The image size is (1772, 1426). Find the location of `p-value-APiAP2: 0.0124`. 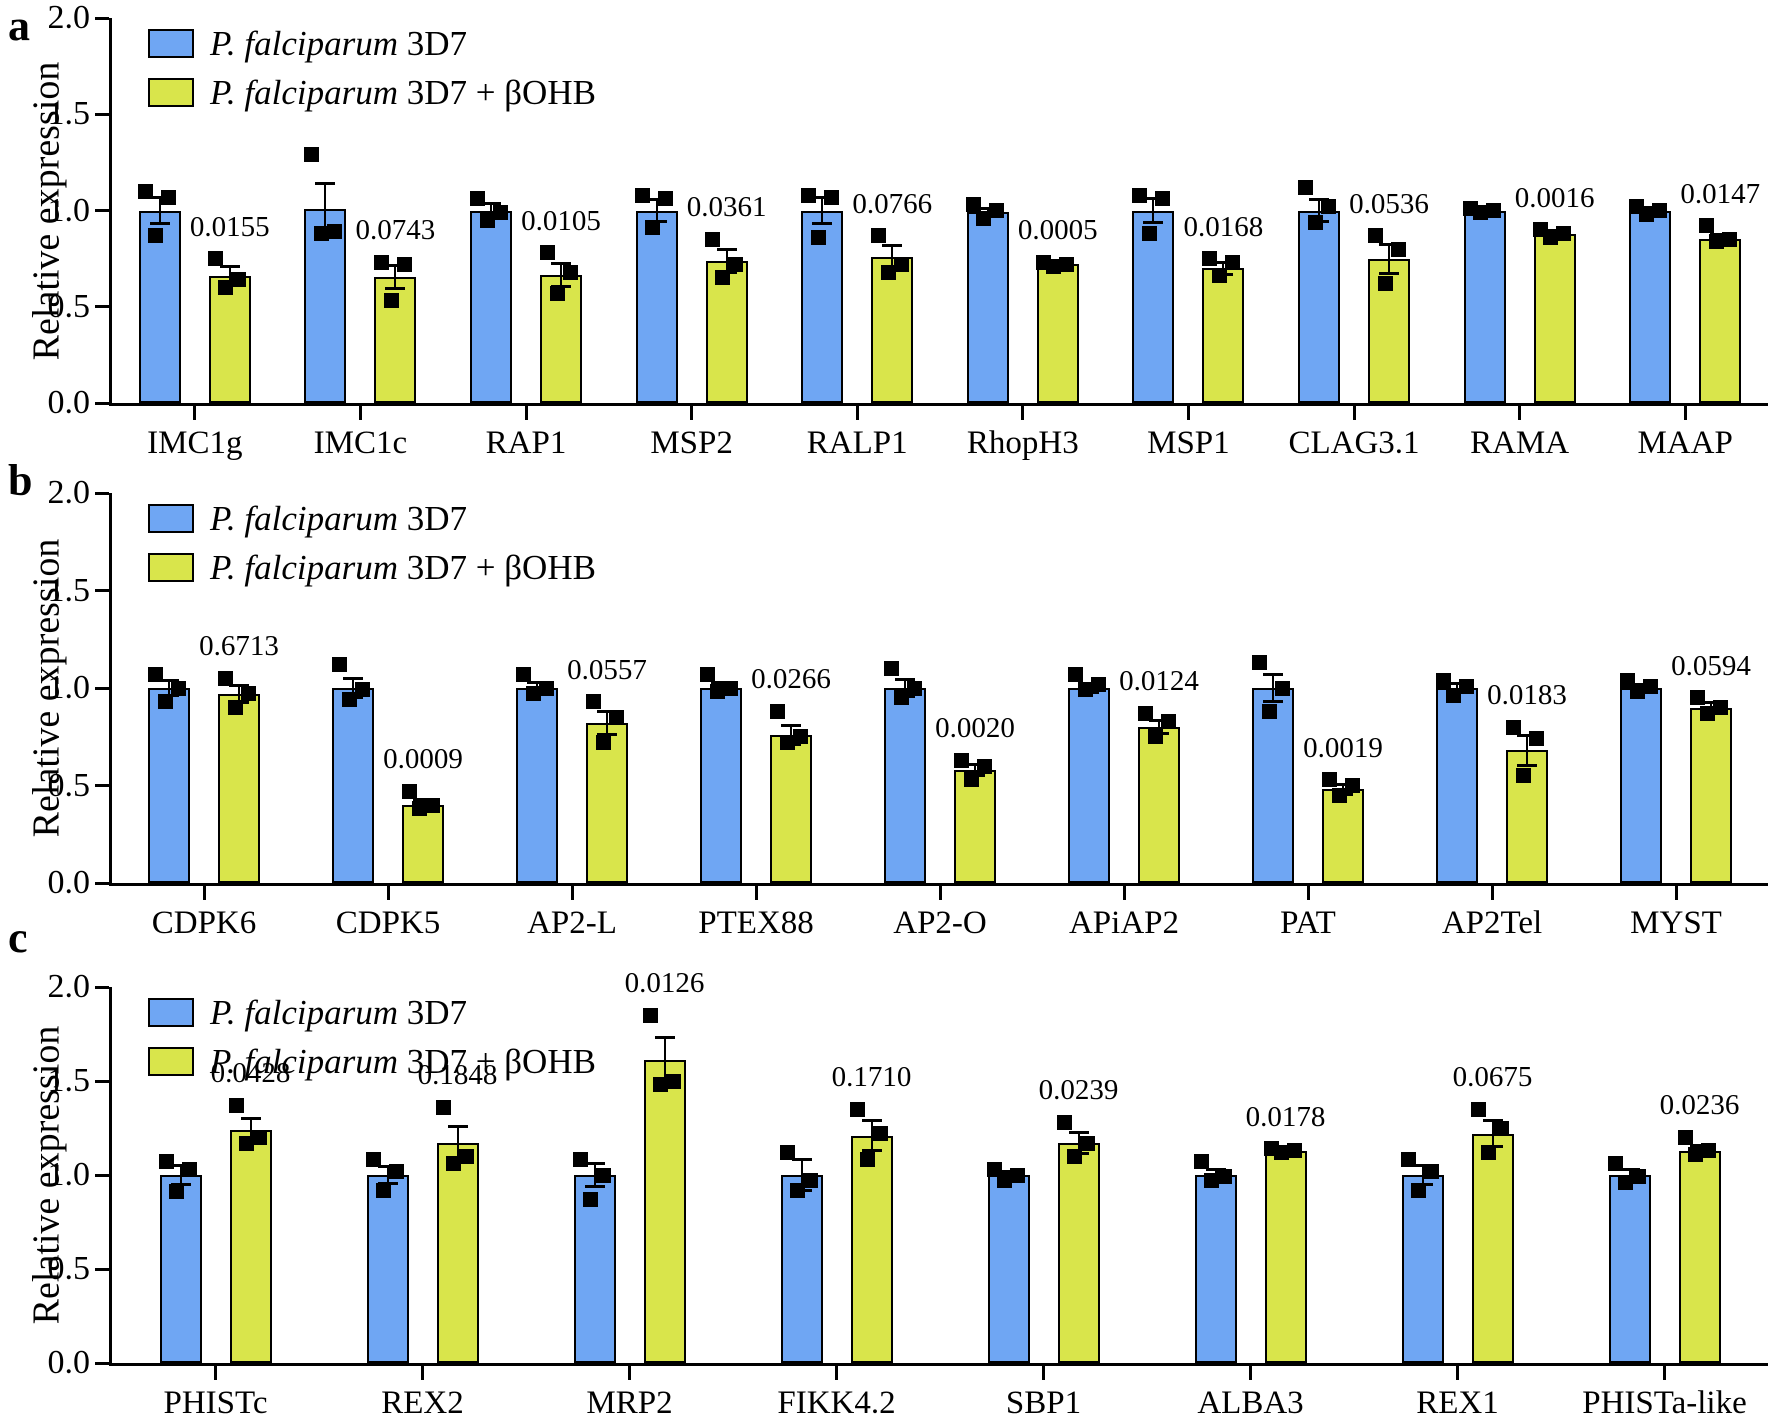

p-value-APiAP2: 0.0124 is located at coordinates (1159, 681).